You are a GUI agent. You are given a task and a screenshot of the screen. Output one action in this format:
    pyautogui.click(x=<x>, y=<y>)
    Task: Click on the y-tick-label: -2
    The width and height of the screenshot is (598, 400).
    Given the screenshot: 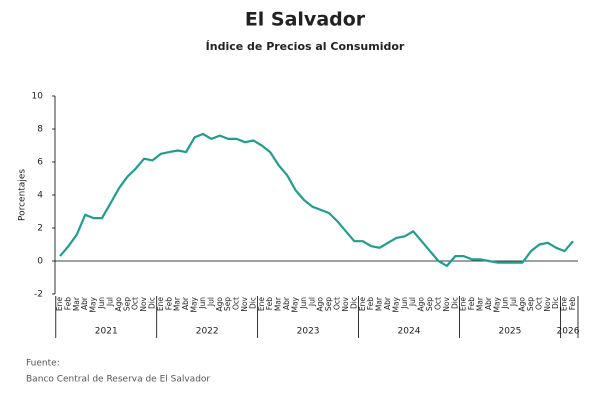 What is the action you would take?
    pyautogui.click(x=38, y=295)
    